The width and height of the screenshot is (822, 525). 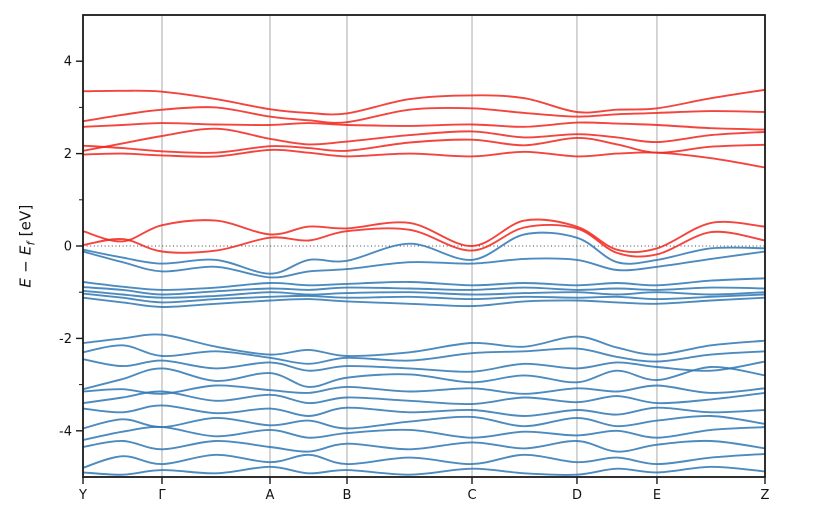 What do you see at coordinates (424, 410) in the screenshot?
I see `valence-14-line` at bounding box center [424, 410].